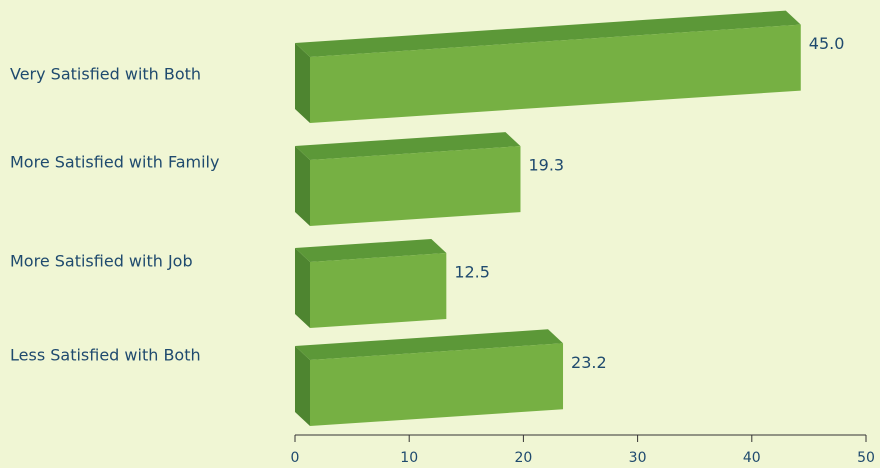 The width and height of the screenshot is (880, 468). What do you see at coordinates (827, 43) in the screenshot?
I see `value-label: 45.0` at bounding box center [827, 43].